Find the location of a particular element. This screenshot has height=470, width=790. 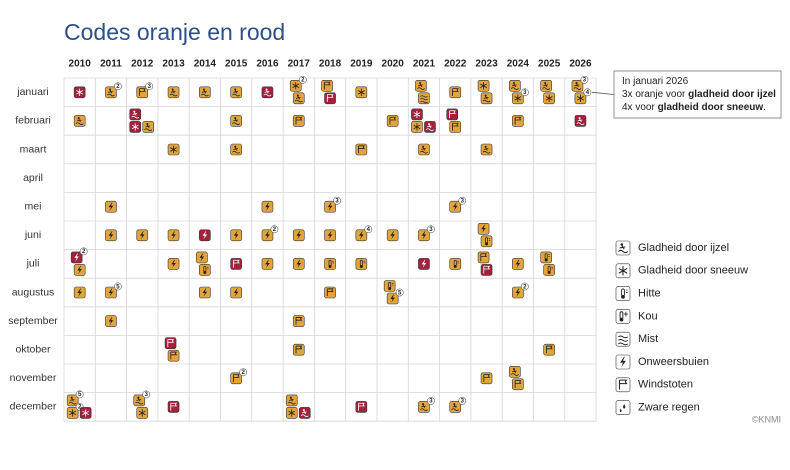

year-label: 2016 is located at coordinates (267, 64).